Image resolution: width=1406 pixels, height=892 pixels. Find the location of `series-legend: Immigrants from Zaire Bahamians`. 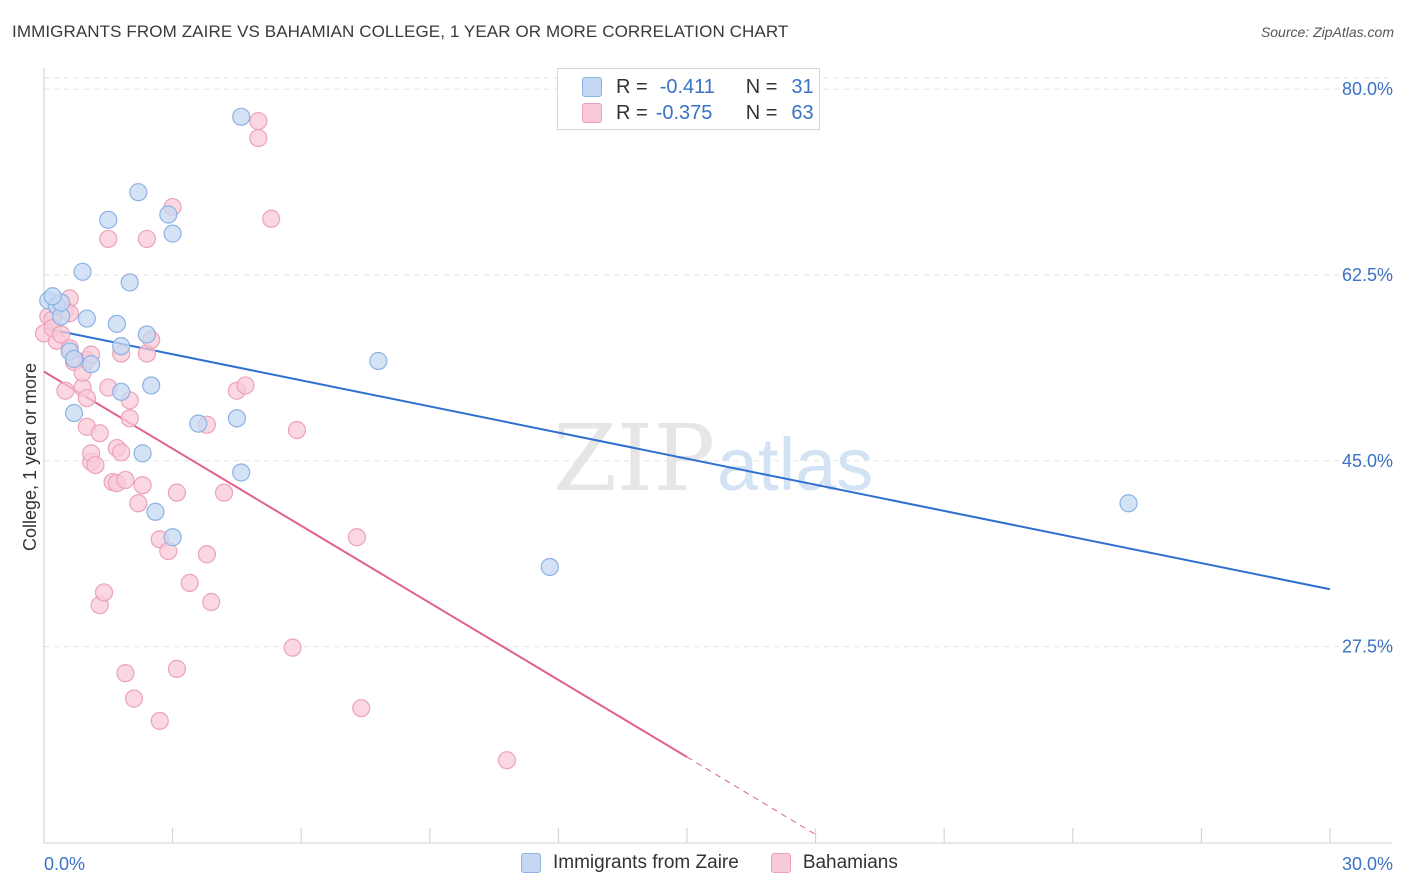

series-legend: Immigrants from Zaire Bahamians is located at coordinates (725, 863).